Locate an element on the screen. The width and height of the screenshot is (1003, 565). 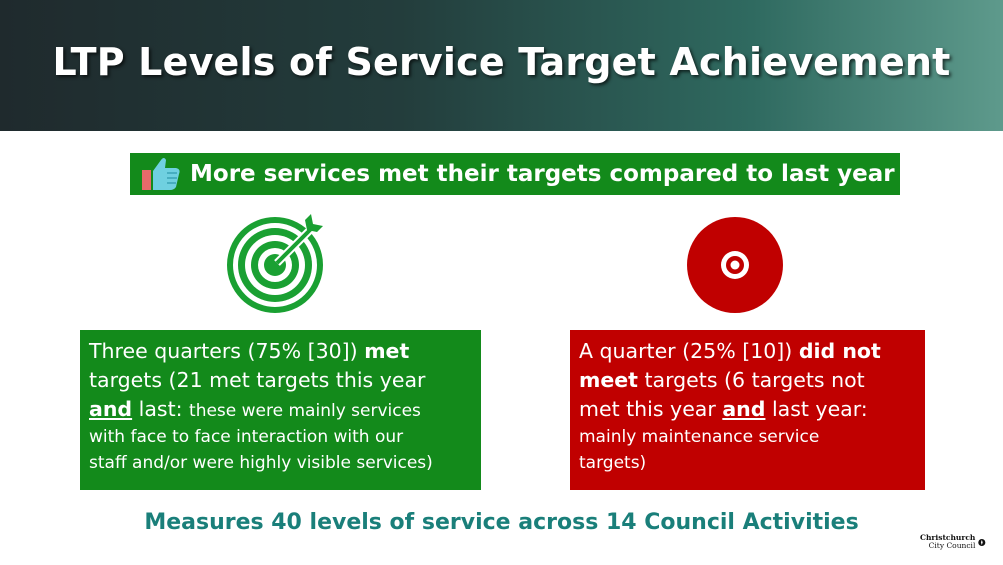
met-emphasis: and is located at coordinates (111, 409).